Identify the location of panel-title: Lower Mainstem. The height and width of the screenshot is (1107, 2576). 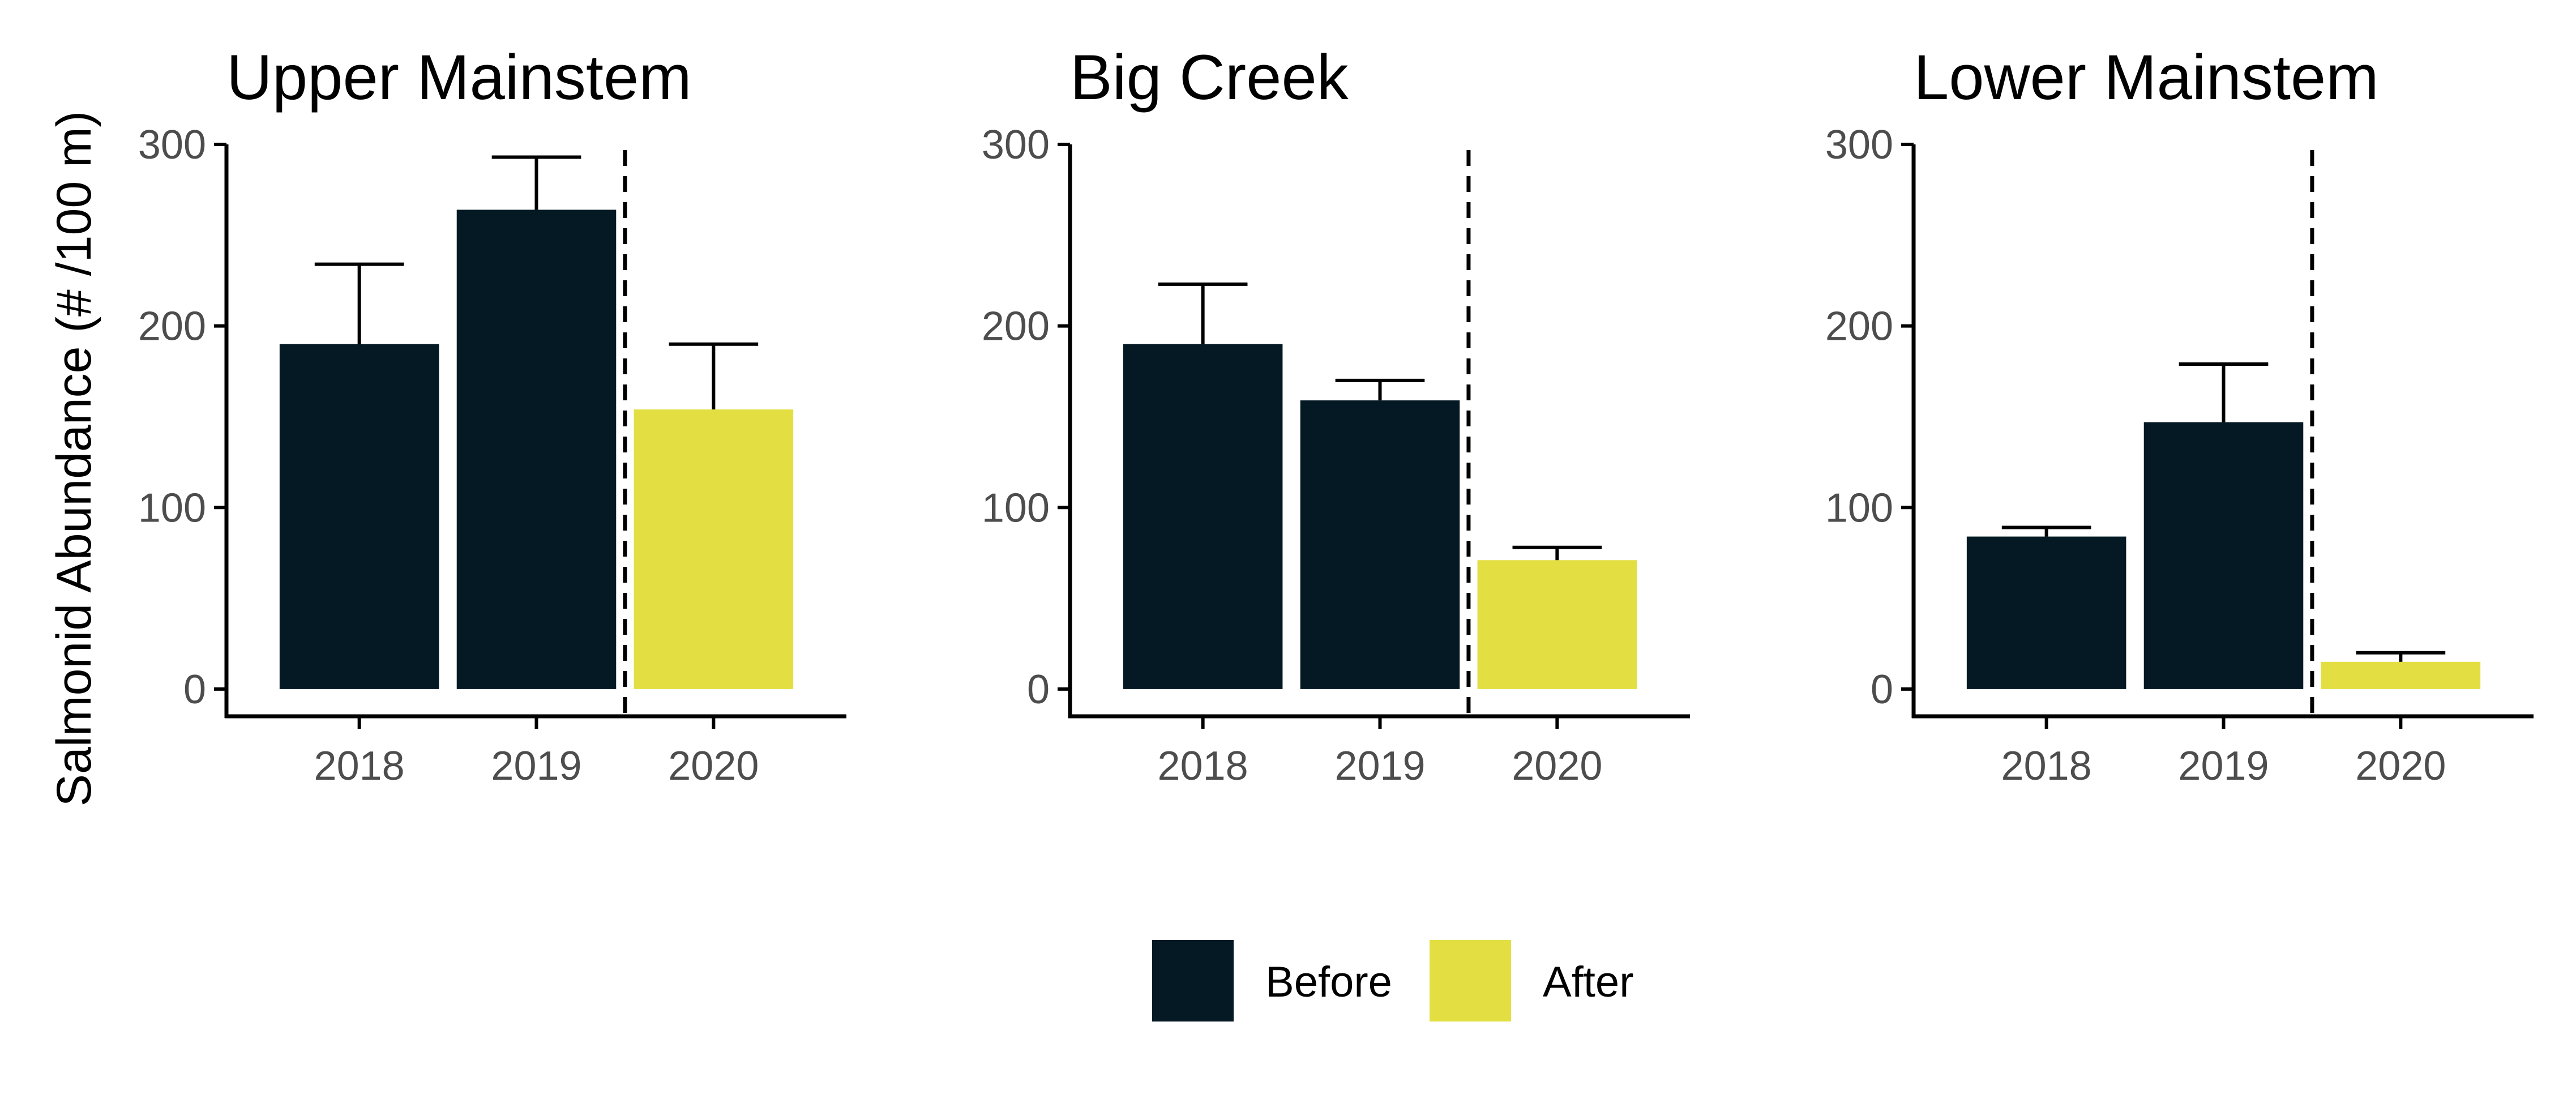
(2146, 77).